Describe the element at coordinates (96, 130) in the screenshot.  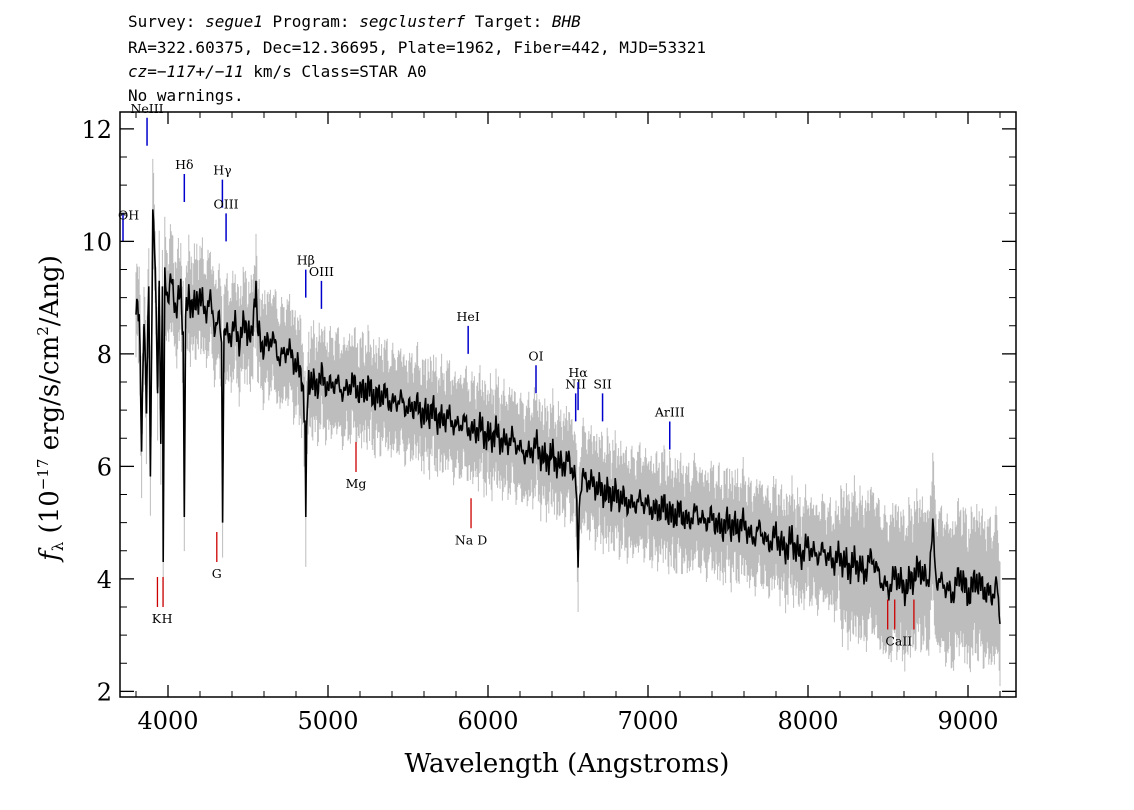
I see `y-tick-label: 12` at that location.